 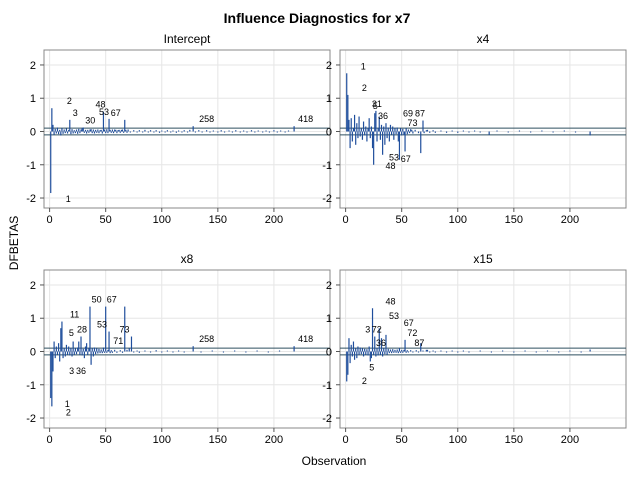 What do you see at coordinates (483, 259) in the screenshot?
I see `panel-title: x15` at bounding box center [483, 259].